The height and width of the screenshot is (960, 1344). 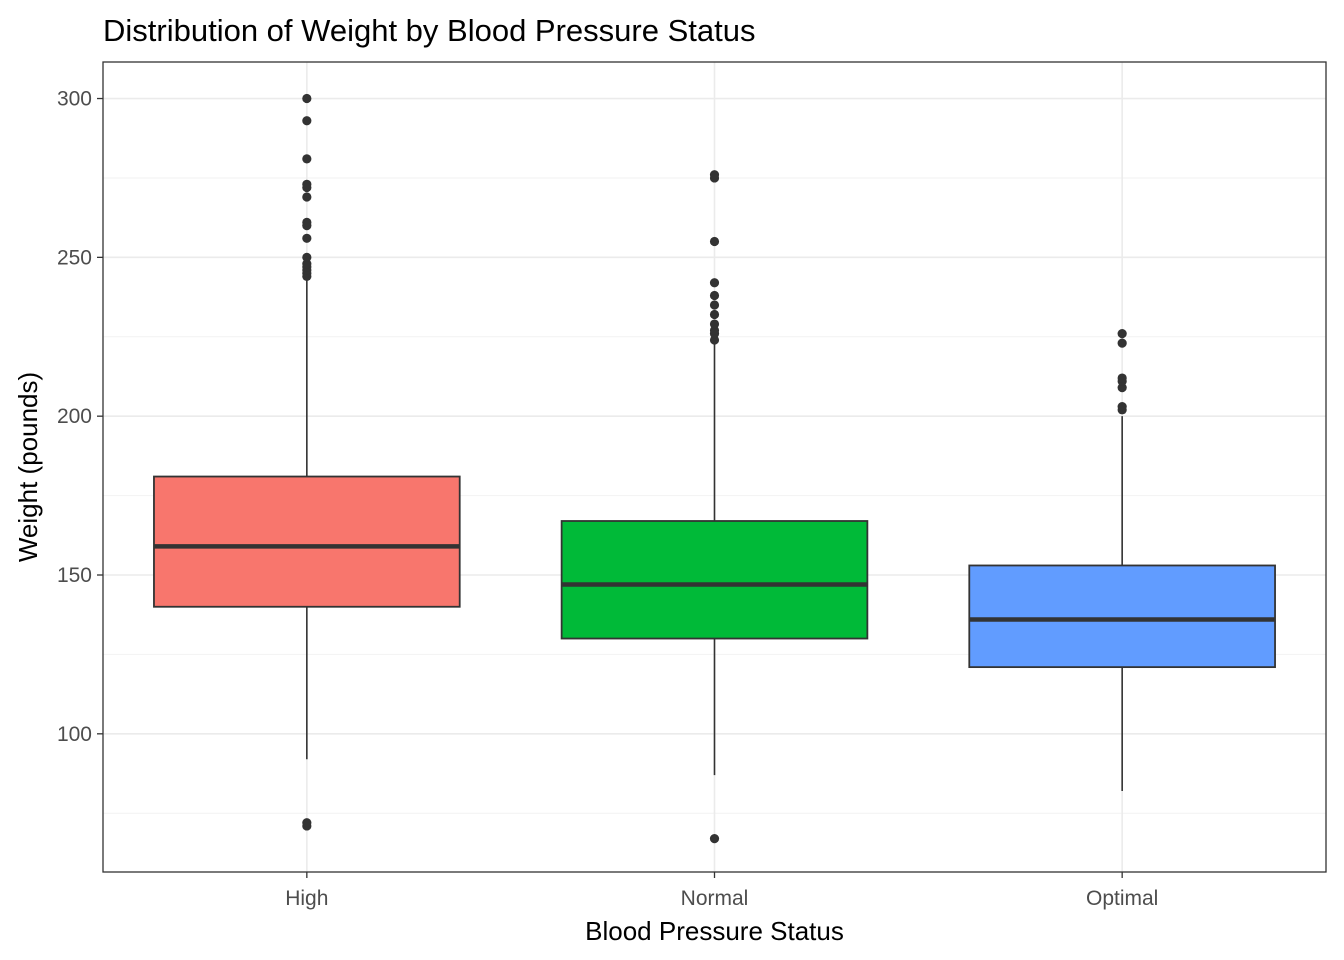 What do you see at coordinates (28, 467) in the screenshot?
I see `y-axis-title: Weight (pounds)` at bounding box center [28, 467].